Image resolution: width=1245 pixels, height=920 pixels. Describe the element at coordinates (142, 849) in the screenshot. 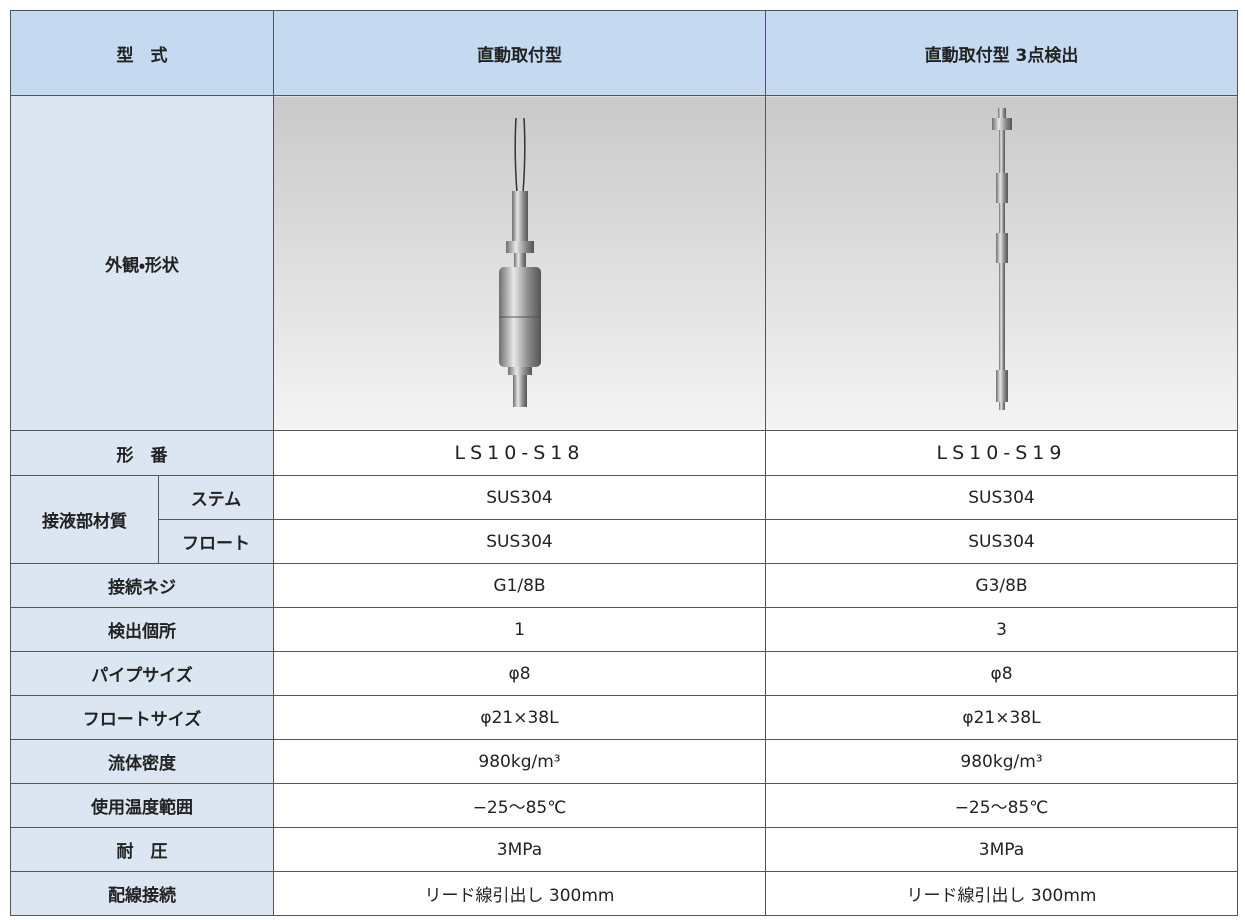

I see `row-label: 耐 圧` at that location.